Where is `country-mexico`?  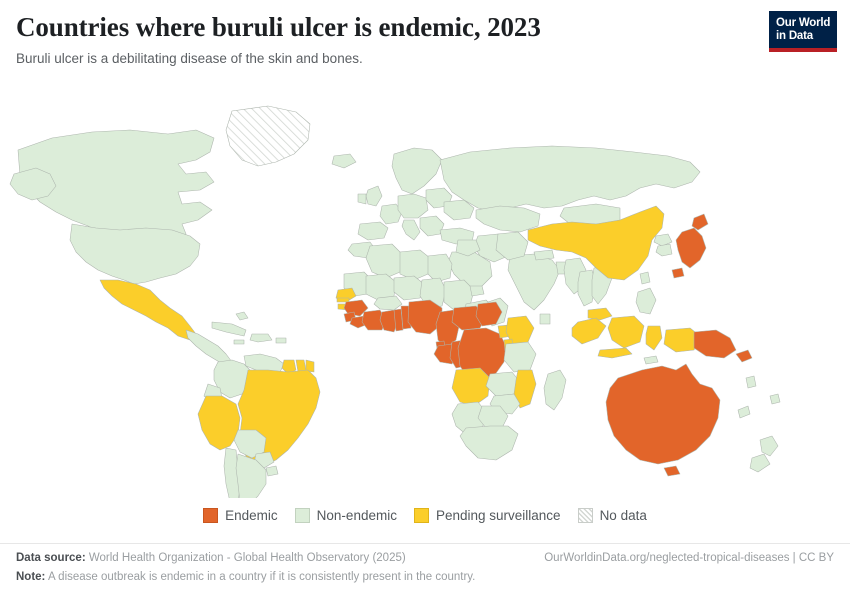
country-mexico is located at coordinates (148, 310).